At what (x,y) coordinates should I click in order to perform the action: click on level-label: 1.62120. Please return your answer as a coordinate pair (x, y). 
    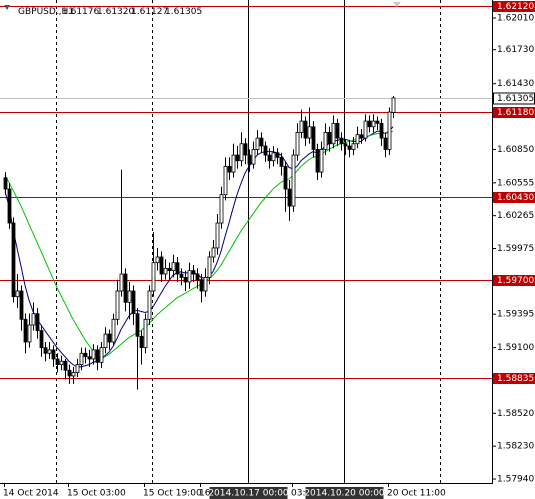
    Looking at the image, I should click on (515, 7).